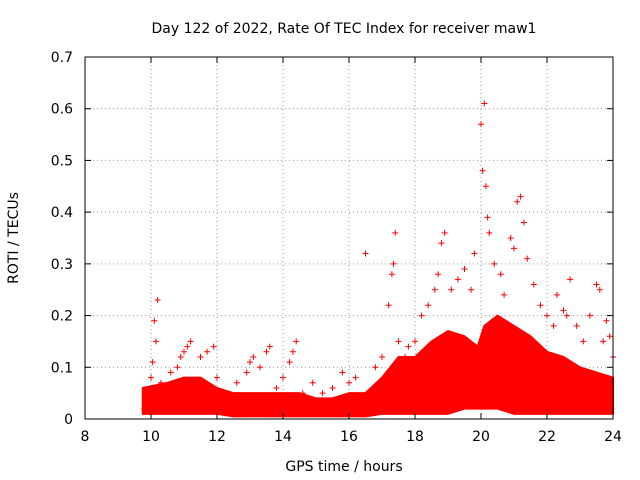  What do you see at coordinates (62, 213) in the screenshot?
I see `y-tick-label: 0.4` at bounding box center [62, 213].